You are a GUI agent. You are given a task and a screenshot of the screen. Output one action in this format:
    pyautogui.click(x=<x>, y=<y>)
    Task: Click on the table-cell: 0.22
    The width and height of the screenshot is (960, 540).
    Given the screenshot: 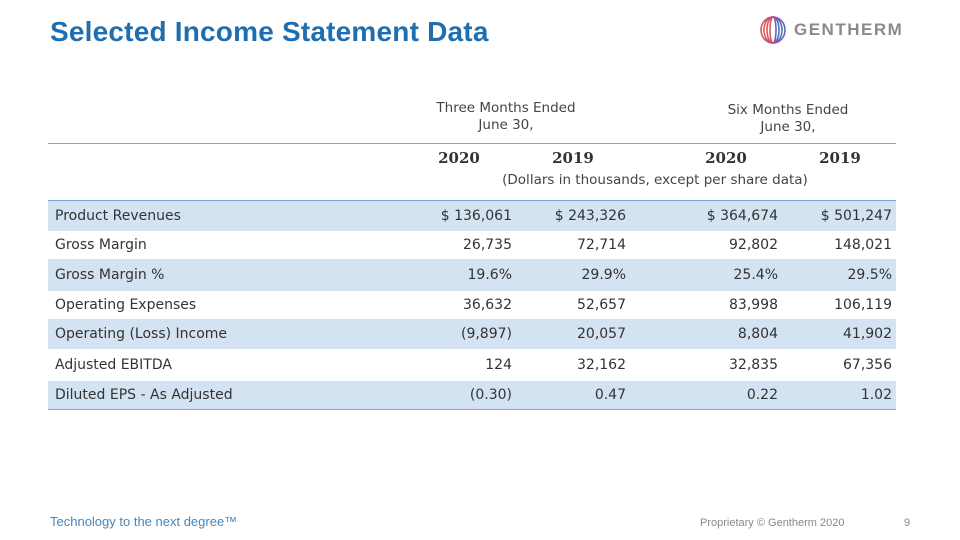 What is the action you would take?
    pyautogui.click(x=762, y=395)
    